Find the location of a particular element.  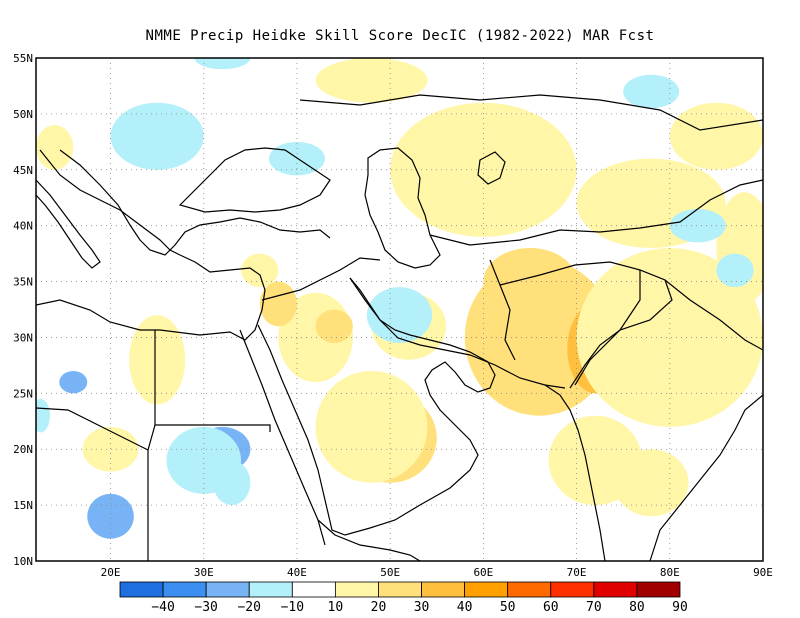

lon-tick-label: 50E is located at coordinates (390, 572).